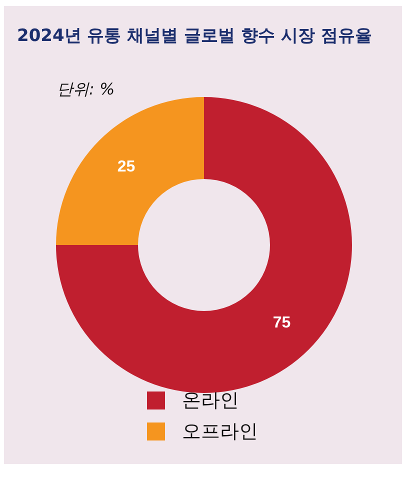  What do you see at coordinates (86, 89) in the screenshot?
I see `chart-subtitle: 단위: %` at bounding box center [86, 89].